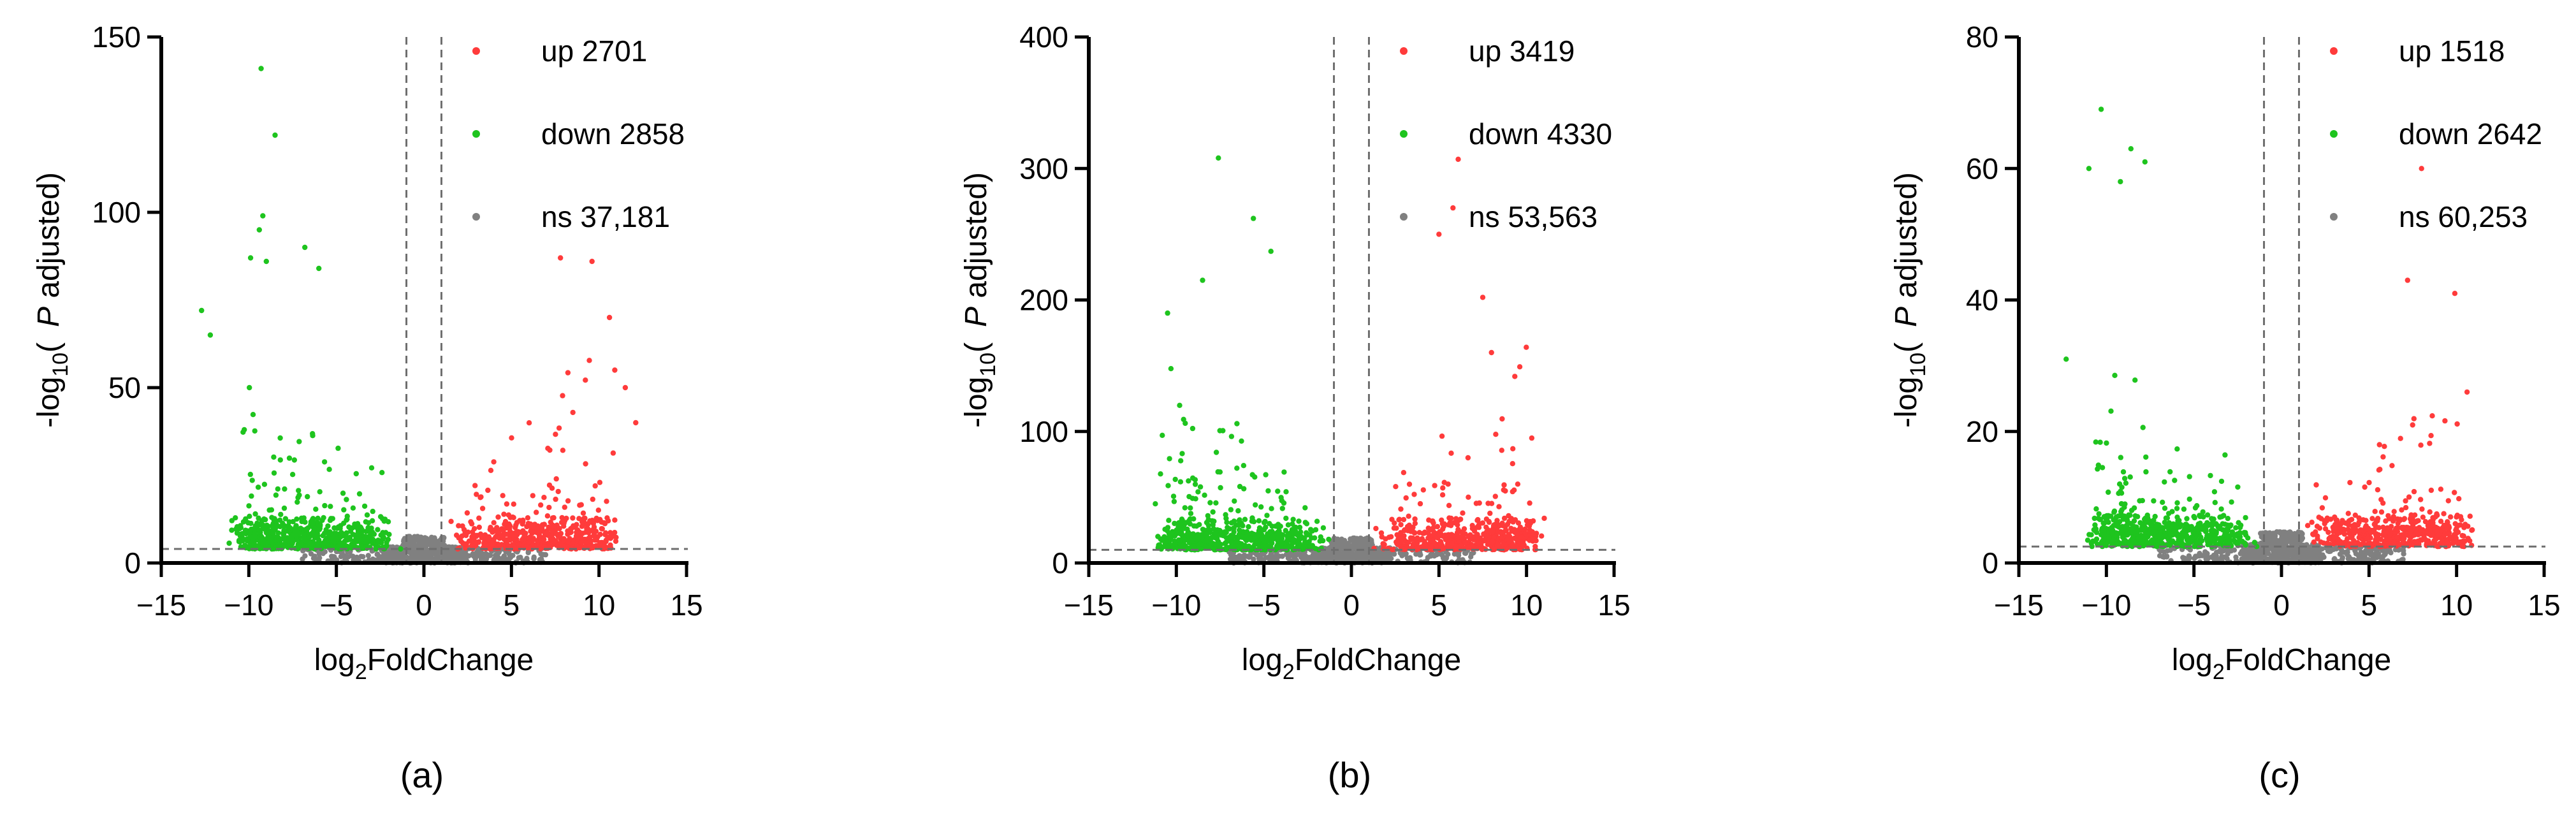 The width and height of the screenshot is (2576, 818). Describe the element at coordinates (686, 605) in the screenshot. I see `x-tick-label: 15` at that location.